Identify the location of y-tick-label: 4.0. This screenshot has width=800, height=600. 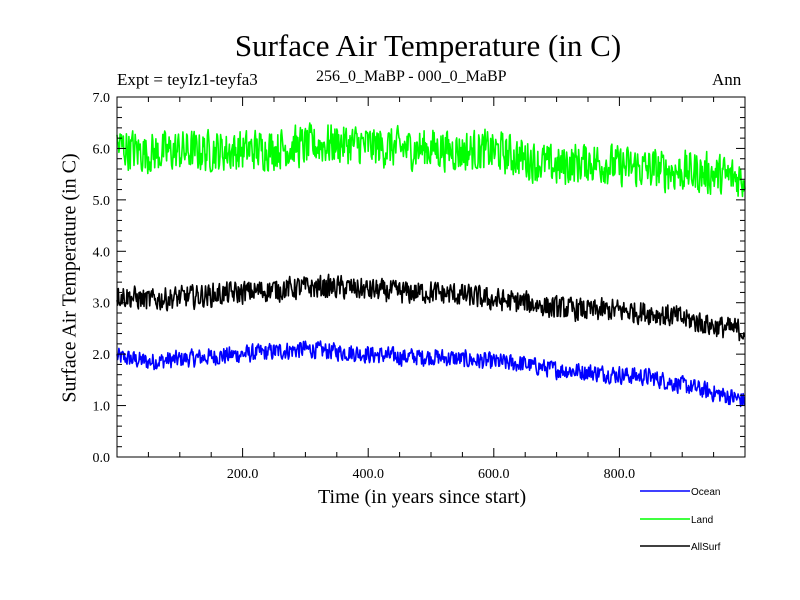
(102, 252).